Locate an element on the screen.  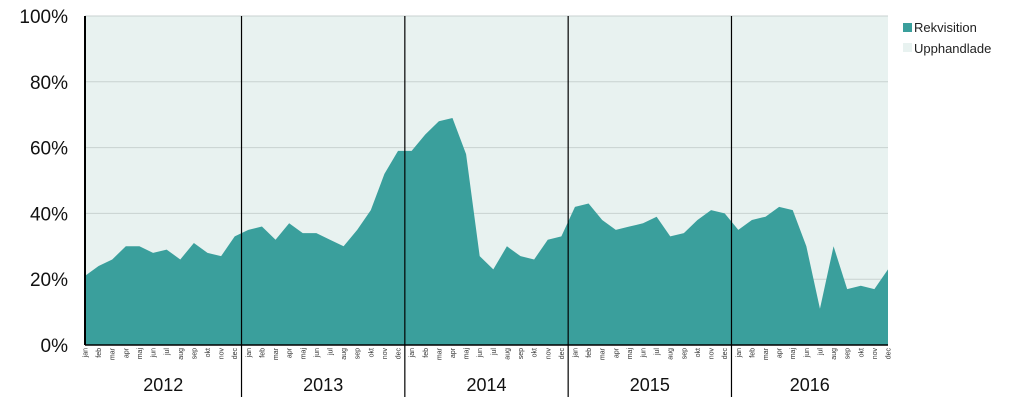
y-tick-label: 100% is located at coordinates (43, 17).